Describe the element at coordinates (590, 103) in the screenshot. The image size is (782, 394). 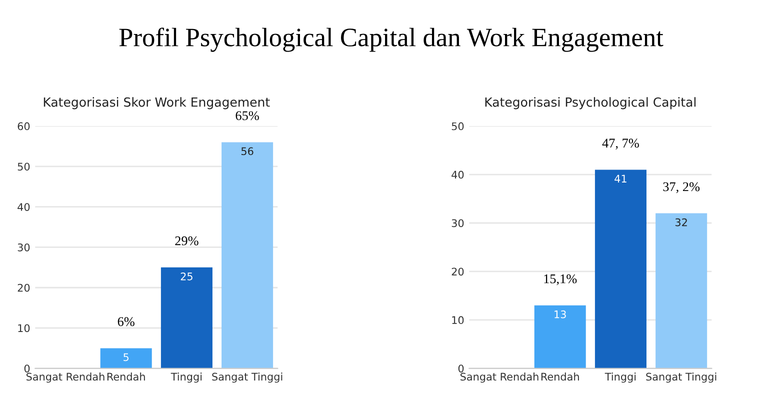
I see `chart-title: Kategorisasi Psychological Capital` at that location.